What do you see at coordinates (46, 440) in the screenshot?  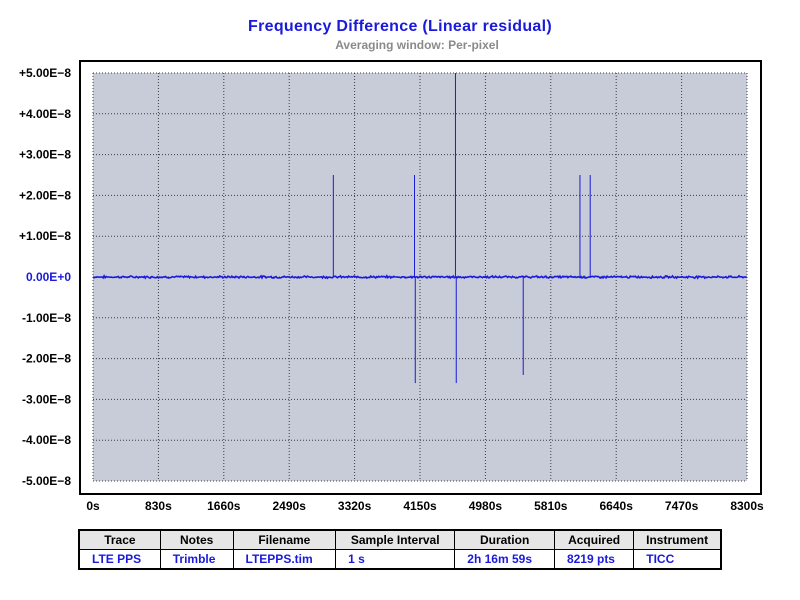 I see `y-tick-label: -4.00E−8` at bounding box center [46, 440].